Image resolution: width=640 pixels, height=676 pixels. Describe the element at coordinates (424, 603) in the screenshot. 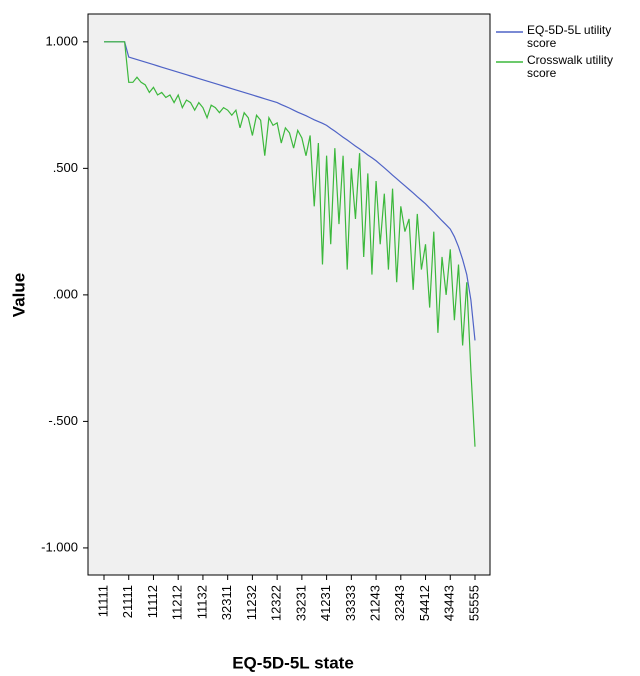

I see `x-tick-label: 54412` at that location.